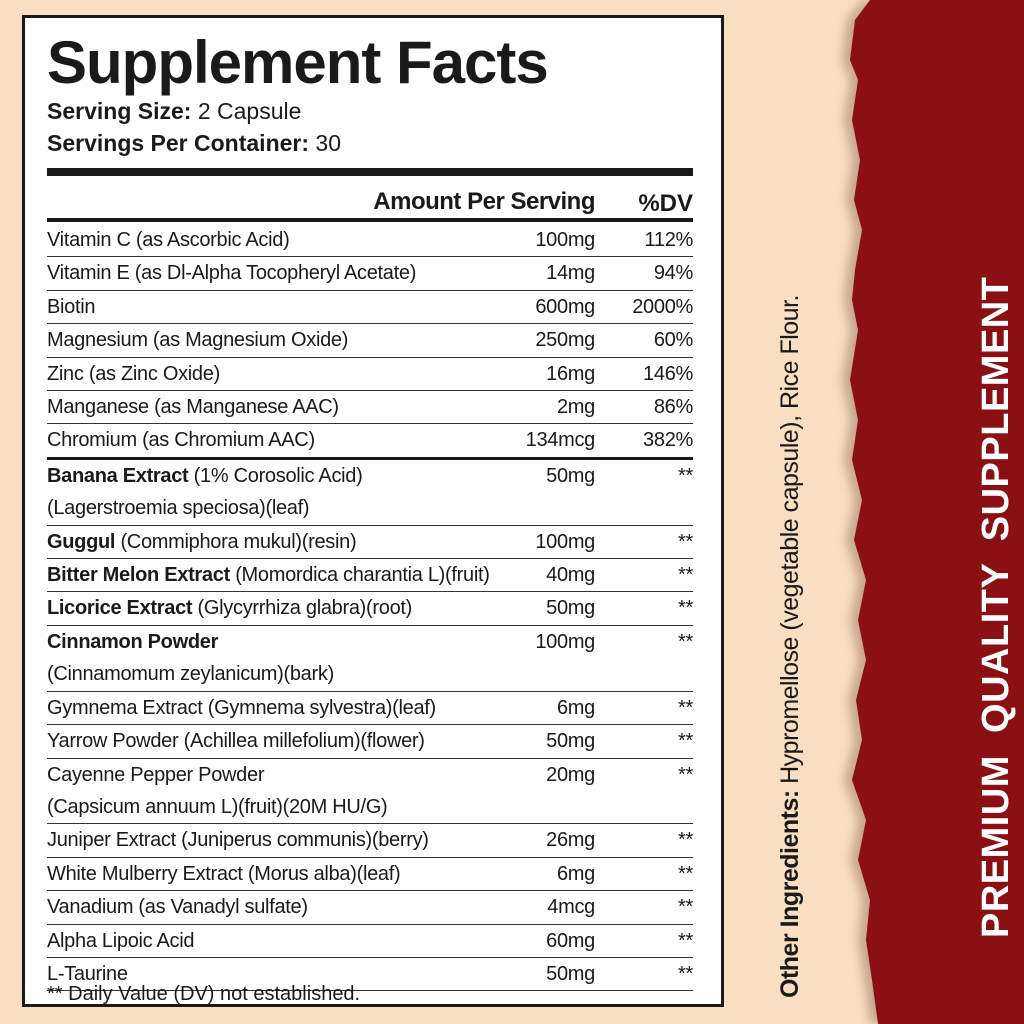 This screenshot has height=1024, width=1024. What do you see at coordinates (177, 907) in the screenshot?
I see `nutrient-name-detail: Vanadium (as Vanadyl sulfate)` at bounding box center [177, 907].